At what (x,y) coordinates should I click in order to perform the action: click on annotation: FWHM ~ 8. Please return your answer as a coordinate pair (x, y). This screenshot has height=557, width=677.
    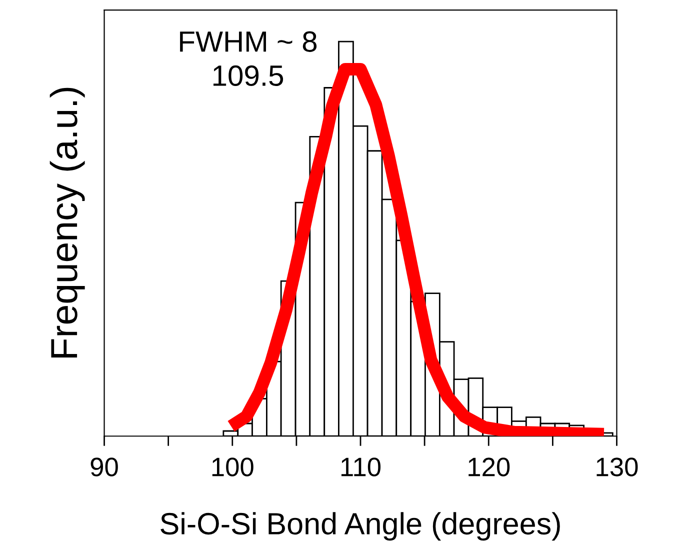
    Looking at the image, I should click on (248, 41).